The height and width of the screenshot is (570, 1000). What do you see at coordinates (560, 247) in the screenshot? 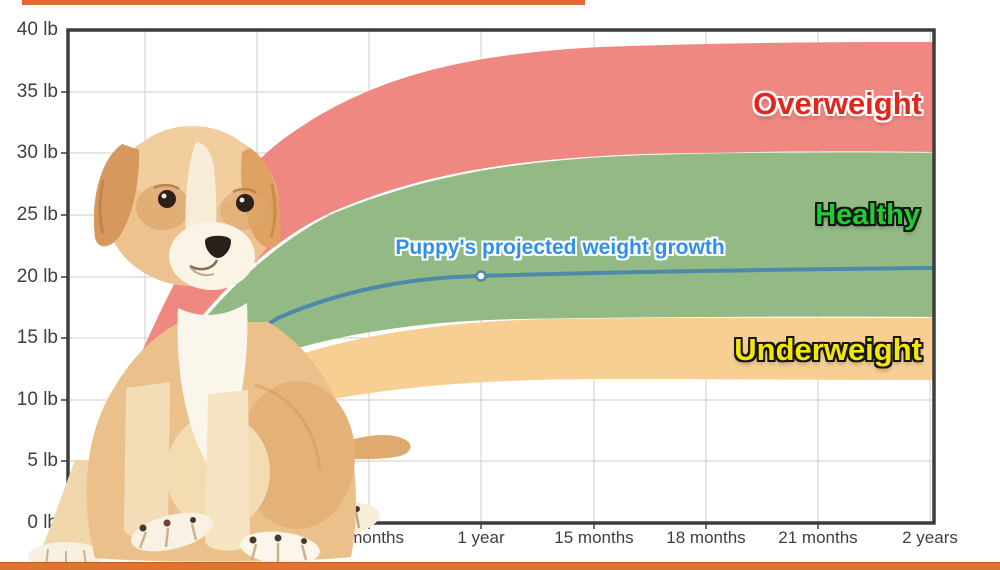
I see `projected-weight-line-label: Puppy's projected weight growth` at bounding box center [560, 247].